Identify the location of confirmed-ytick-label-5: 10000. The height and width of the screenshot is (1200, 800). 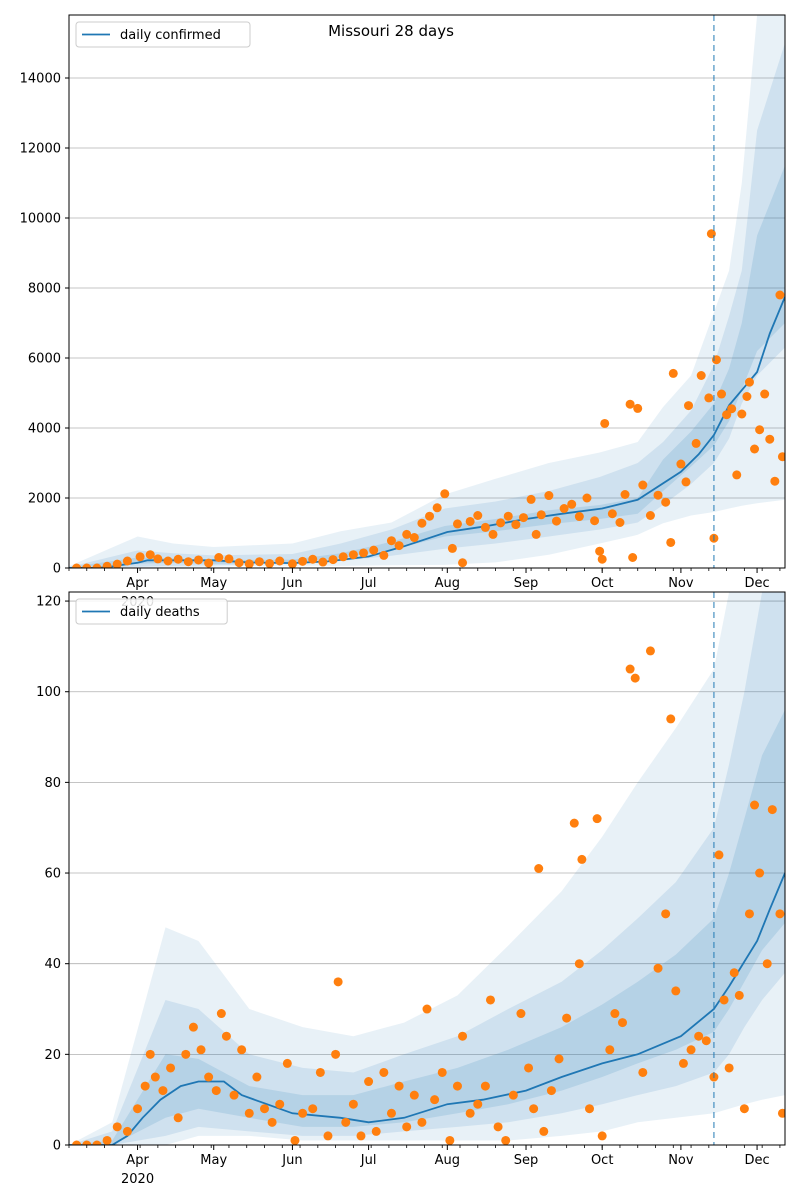
(40, 219).